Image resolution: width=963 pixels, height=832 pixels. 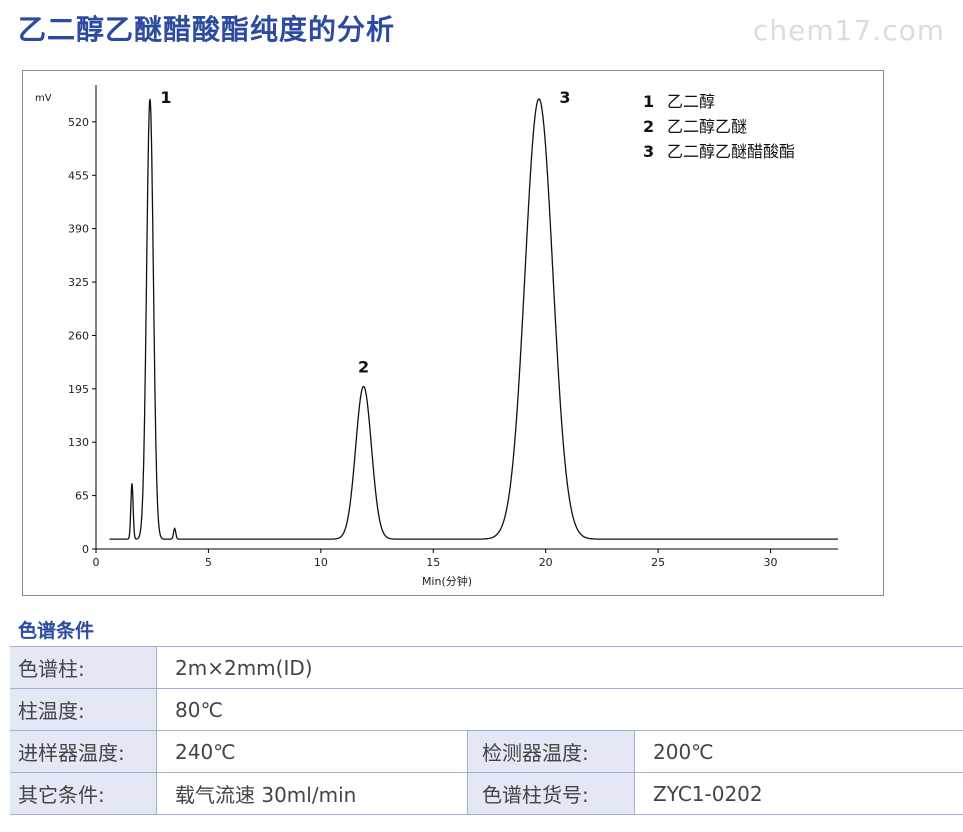 What do you see at coordinates (546, 562) in the screenshot?
I see `x-tick-label: 20` at bounding box center [546, 562].